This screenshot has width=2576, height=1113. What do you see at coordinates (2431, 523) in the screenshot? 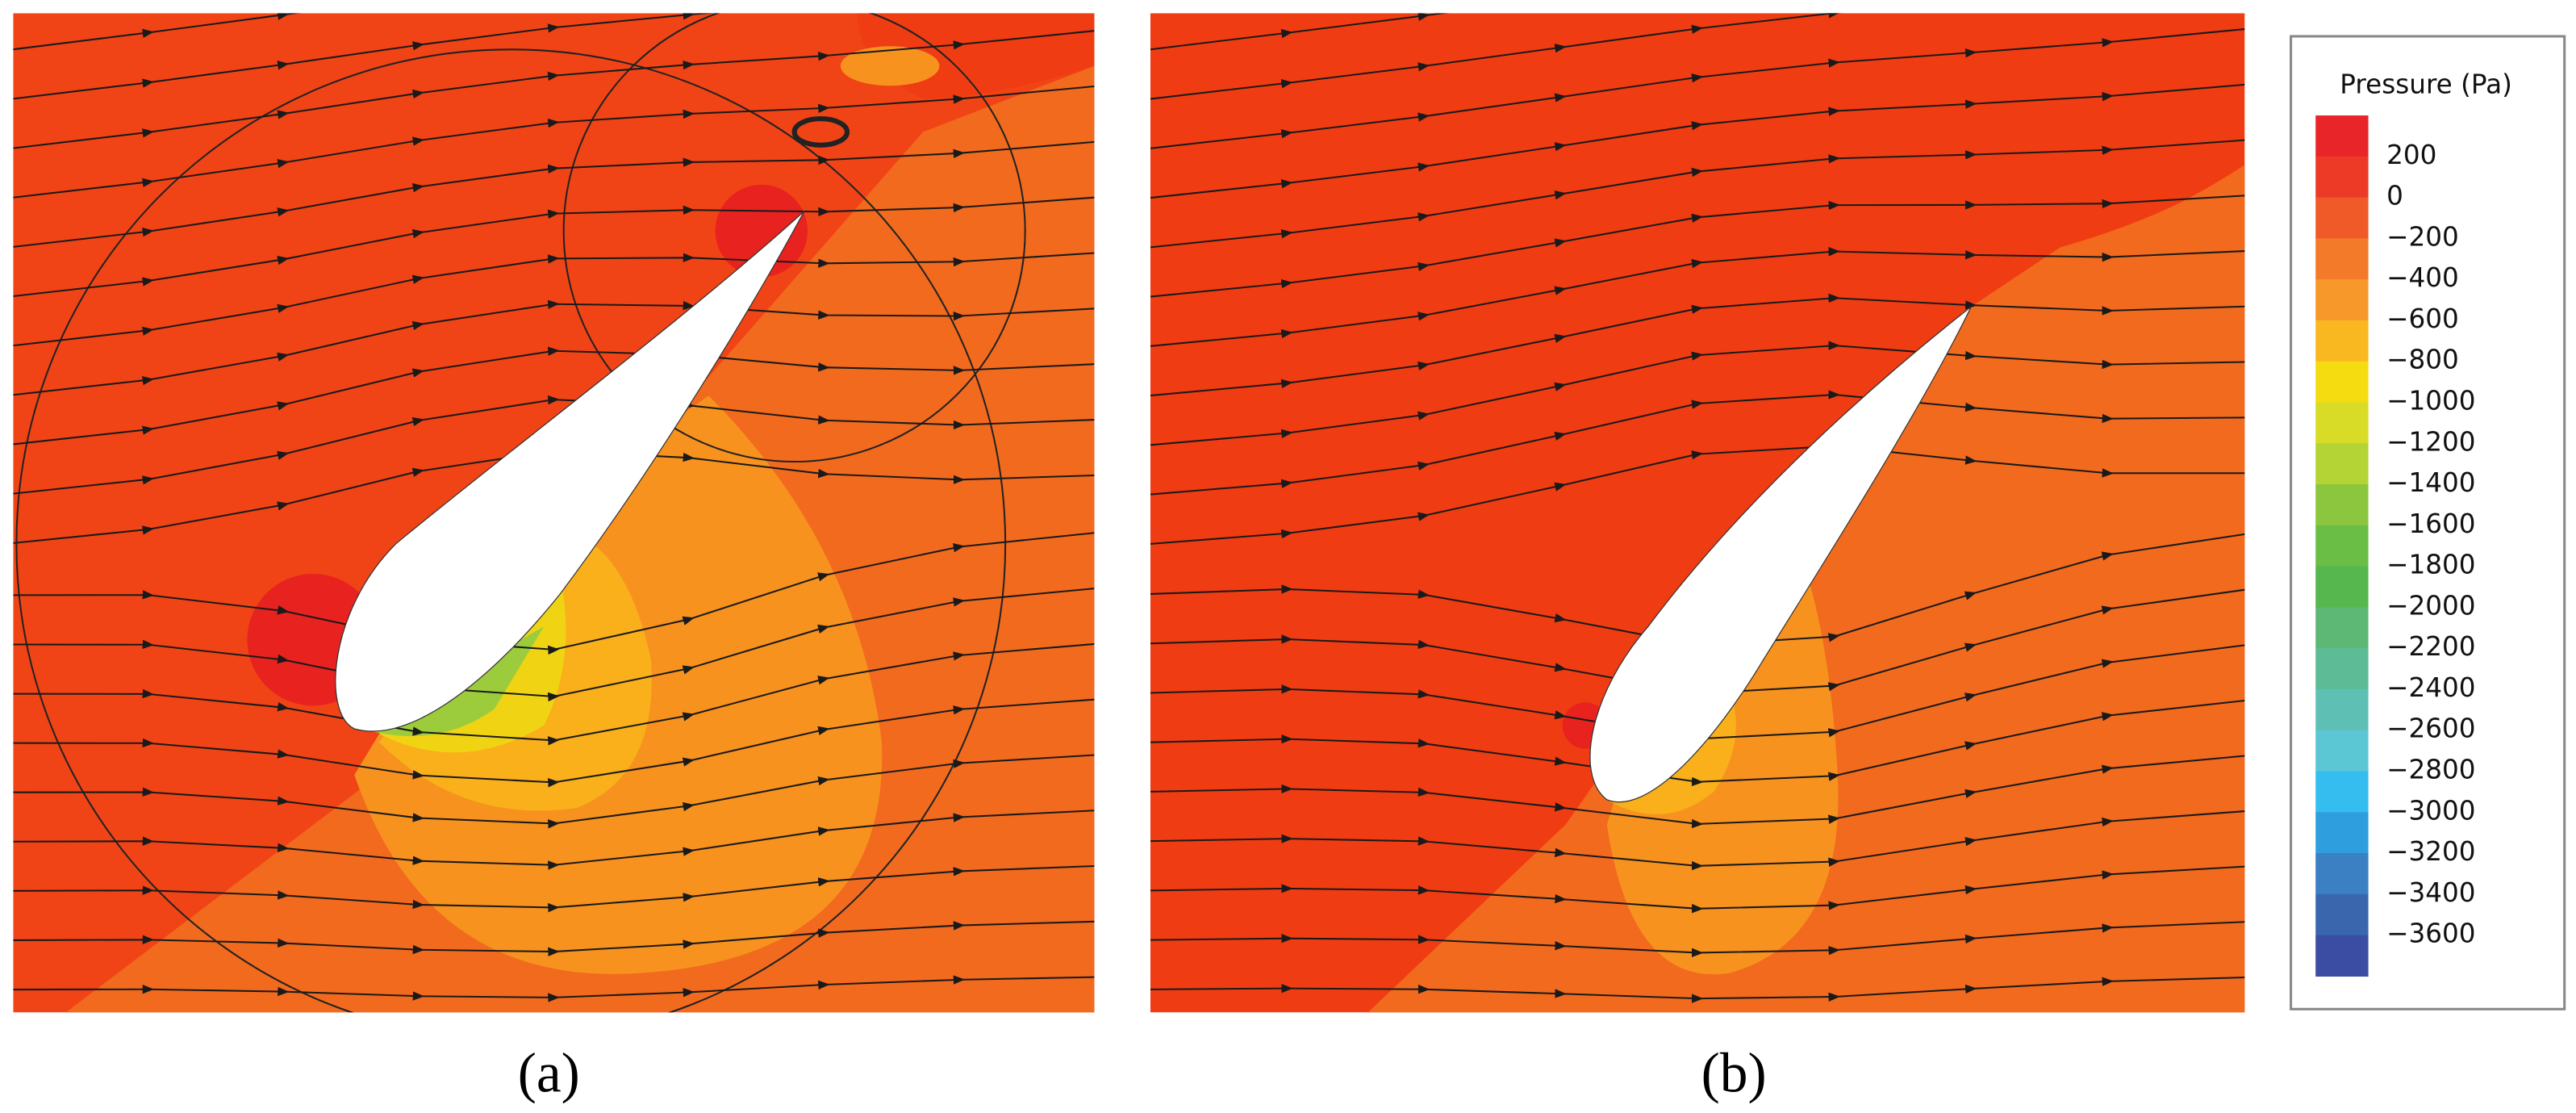
I see `colorbar-tick-label: −1600` at bounding box center [2431, 523].